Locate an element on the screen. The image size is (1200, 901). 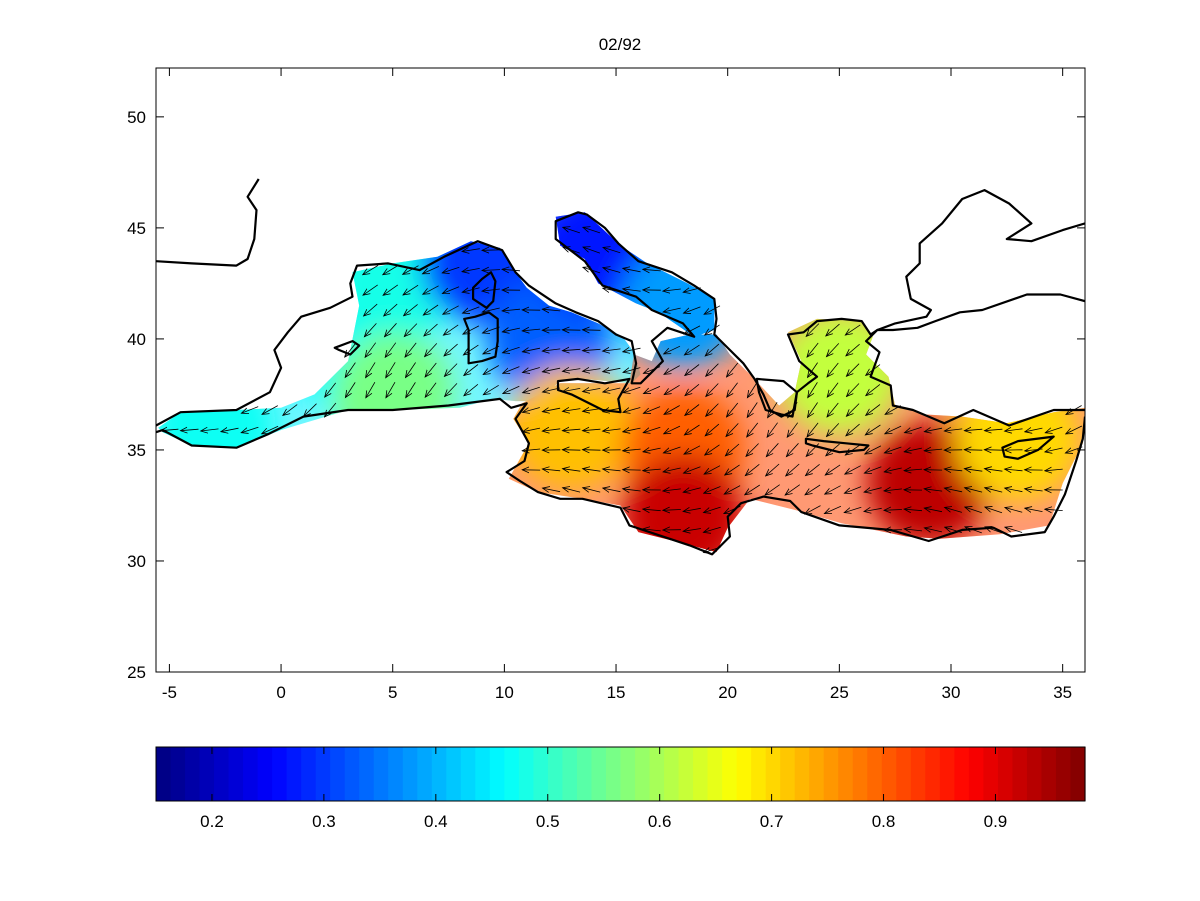
colorbar-tick-label: 0.9 is located at coordinates (996, 821).